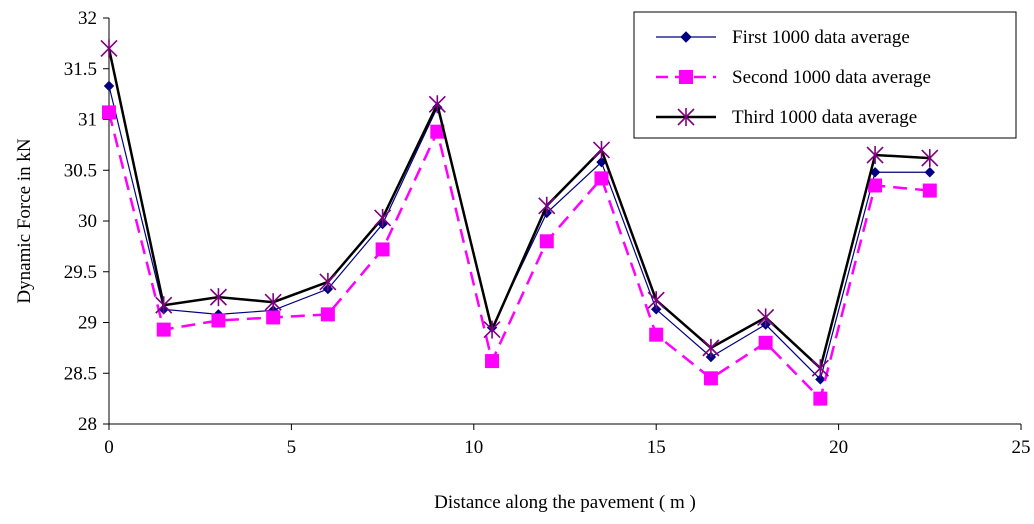 Image resolution: width=1034 pixels, height=524 pixels. I want to click on x-axis-title: Distance along the pavement ( m ), so click(565, 502).